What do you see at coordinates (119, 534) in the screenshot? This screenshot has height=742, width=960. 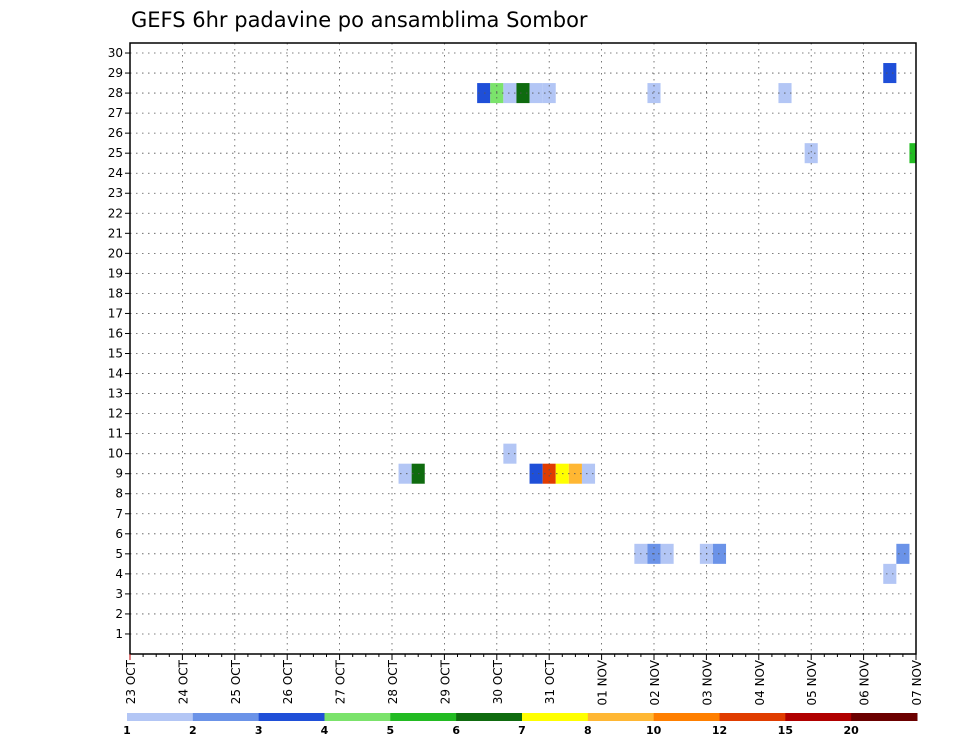 I see `y-tick-label: 6` at bounding box center [119, 534].